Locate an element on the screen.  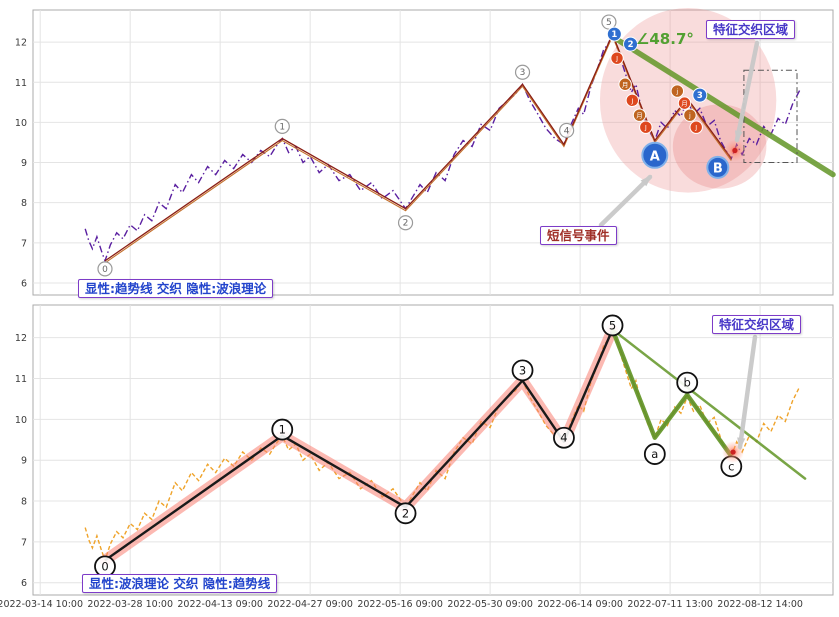
top-feature-region-label: 特征交织区域 is located at coordinates (751, 29).